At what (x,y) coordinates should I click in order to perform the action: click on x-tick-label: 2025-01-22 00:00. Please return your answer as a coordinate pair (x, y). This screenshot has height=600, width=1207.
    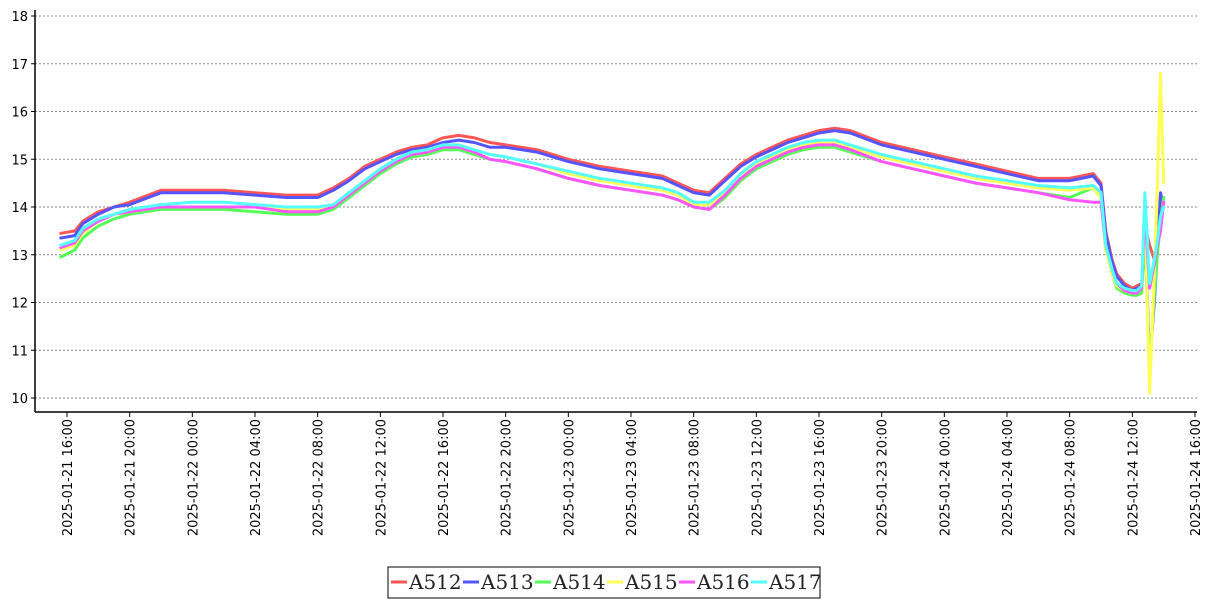
    Looking at the image, I should click on (193, 477).